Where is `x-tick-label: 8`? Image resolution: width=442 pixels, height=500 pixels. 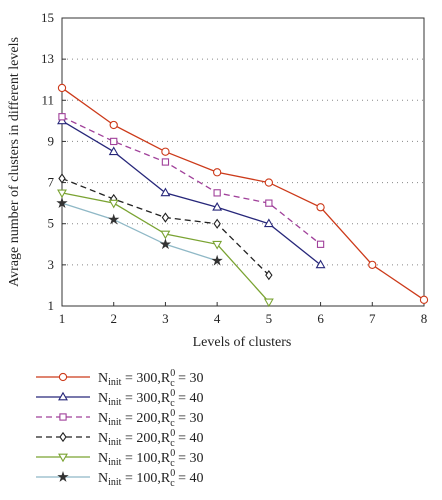 x-tick-label: 8 is located at coordinates (424, 318).